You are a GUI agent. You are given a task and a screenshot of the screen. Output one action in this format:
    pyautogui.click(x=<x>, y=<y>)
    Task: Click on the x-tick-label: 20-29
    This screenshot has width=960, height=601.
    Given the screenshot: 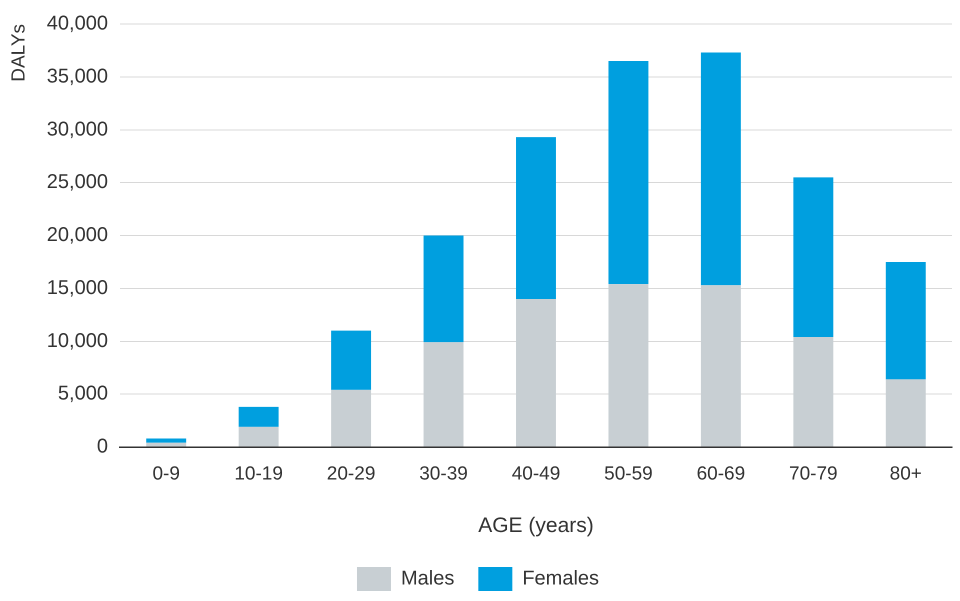 What is the action you would take?
    pyautogui.click(x=351, y=474)
    